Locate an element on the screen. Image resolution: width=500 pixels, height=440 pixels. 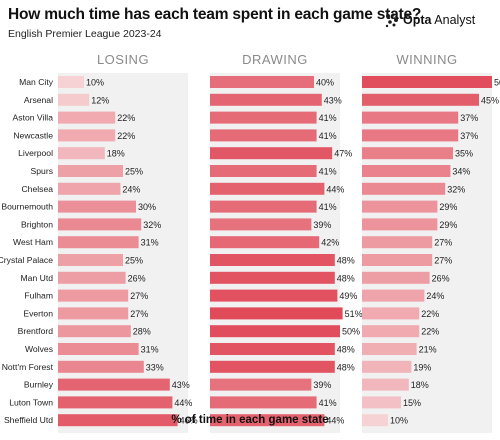
team-label: Newcastle is located at coordinates (33, 135).